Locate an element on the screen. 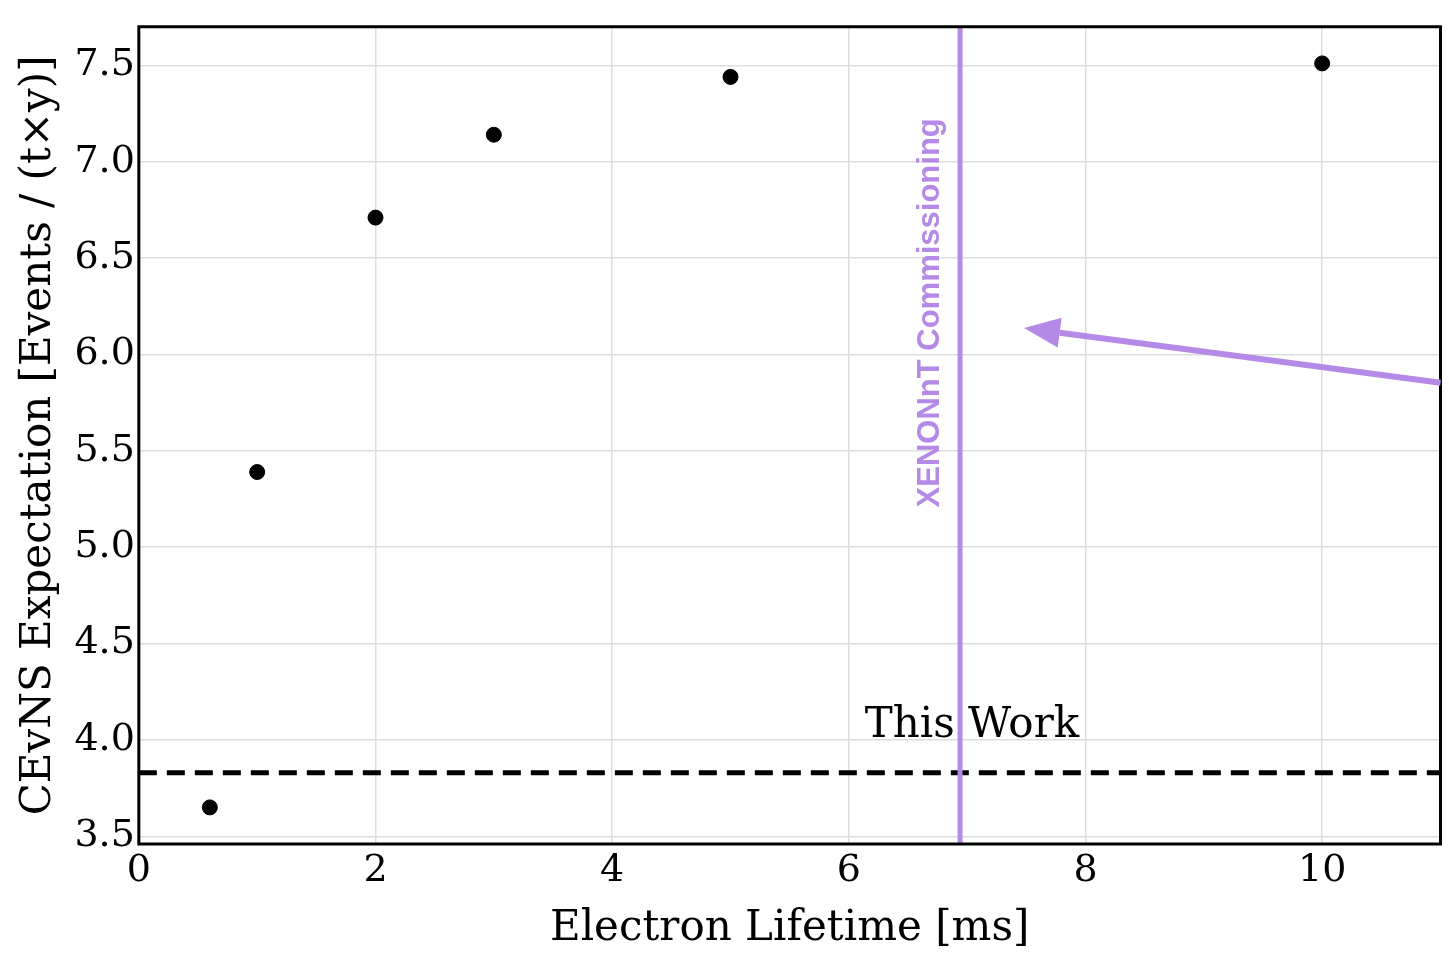  y-tick-label: 4.0 is located at coordinates (104, 736).